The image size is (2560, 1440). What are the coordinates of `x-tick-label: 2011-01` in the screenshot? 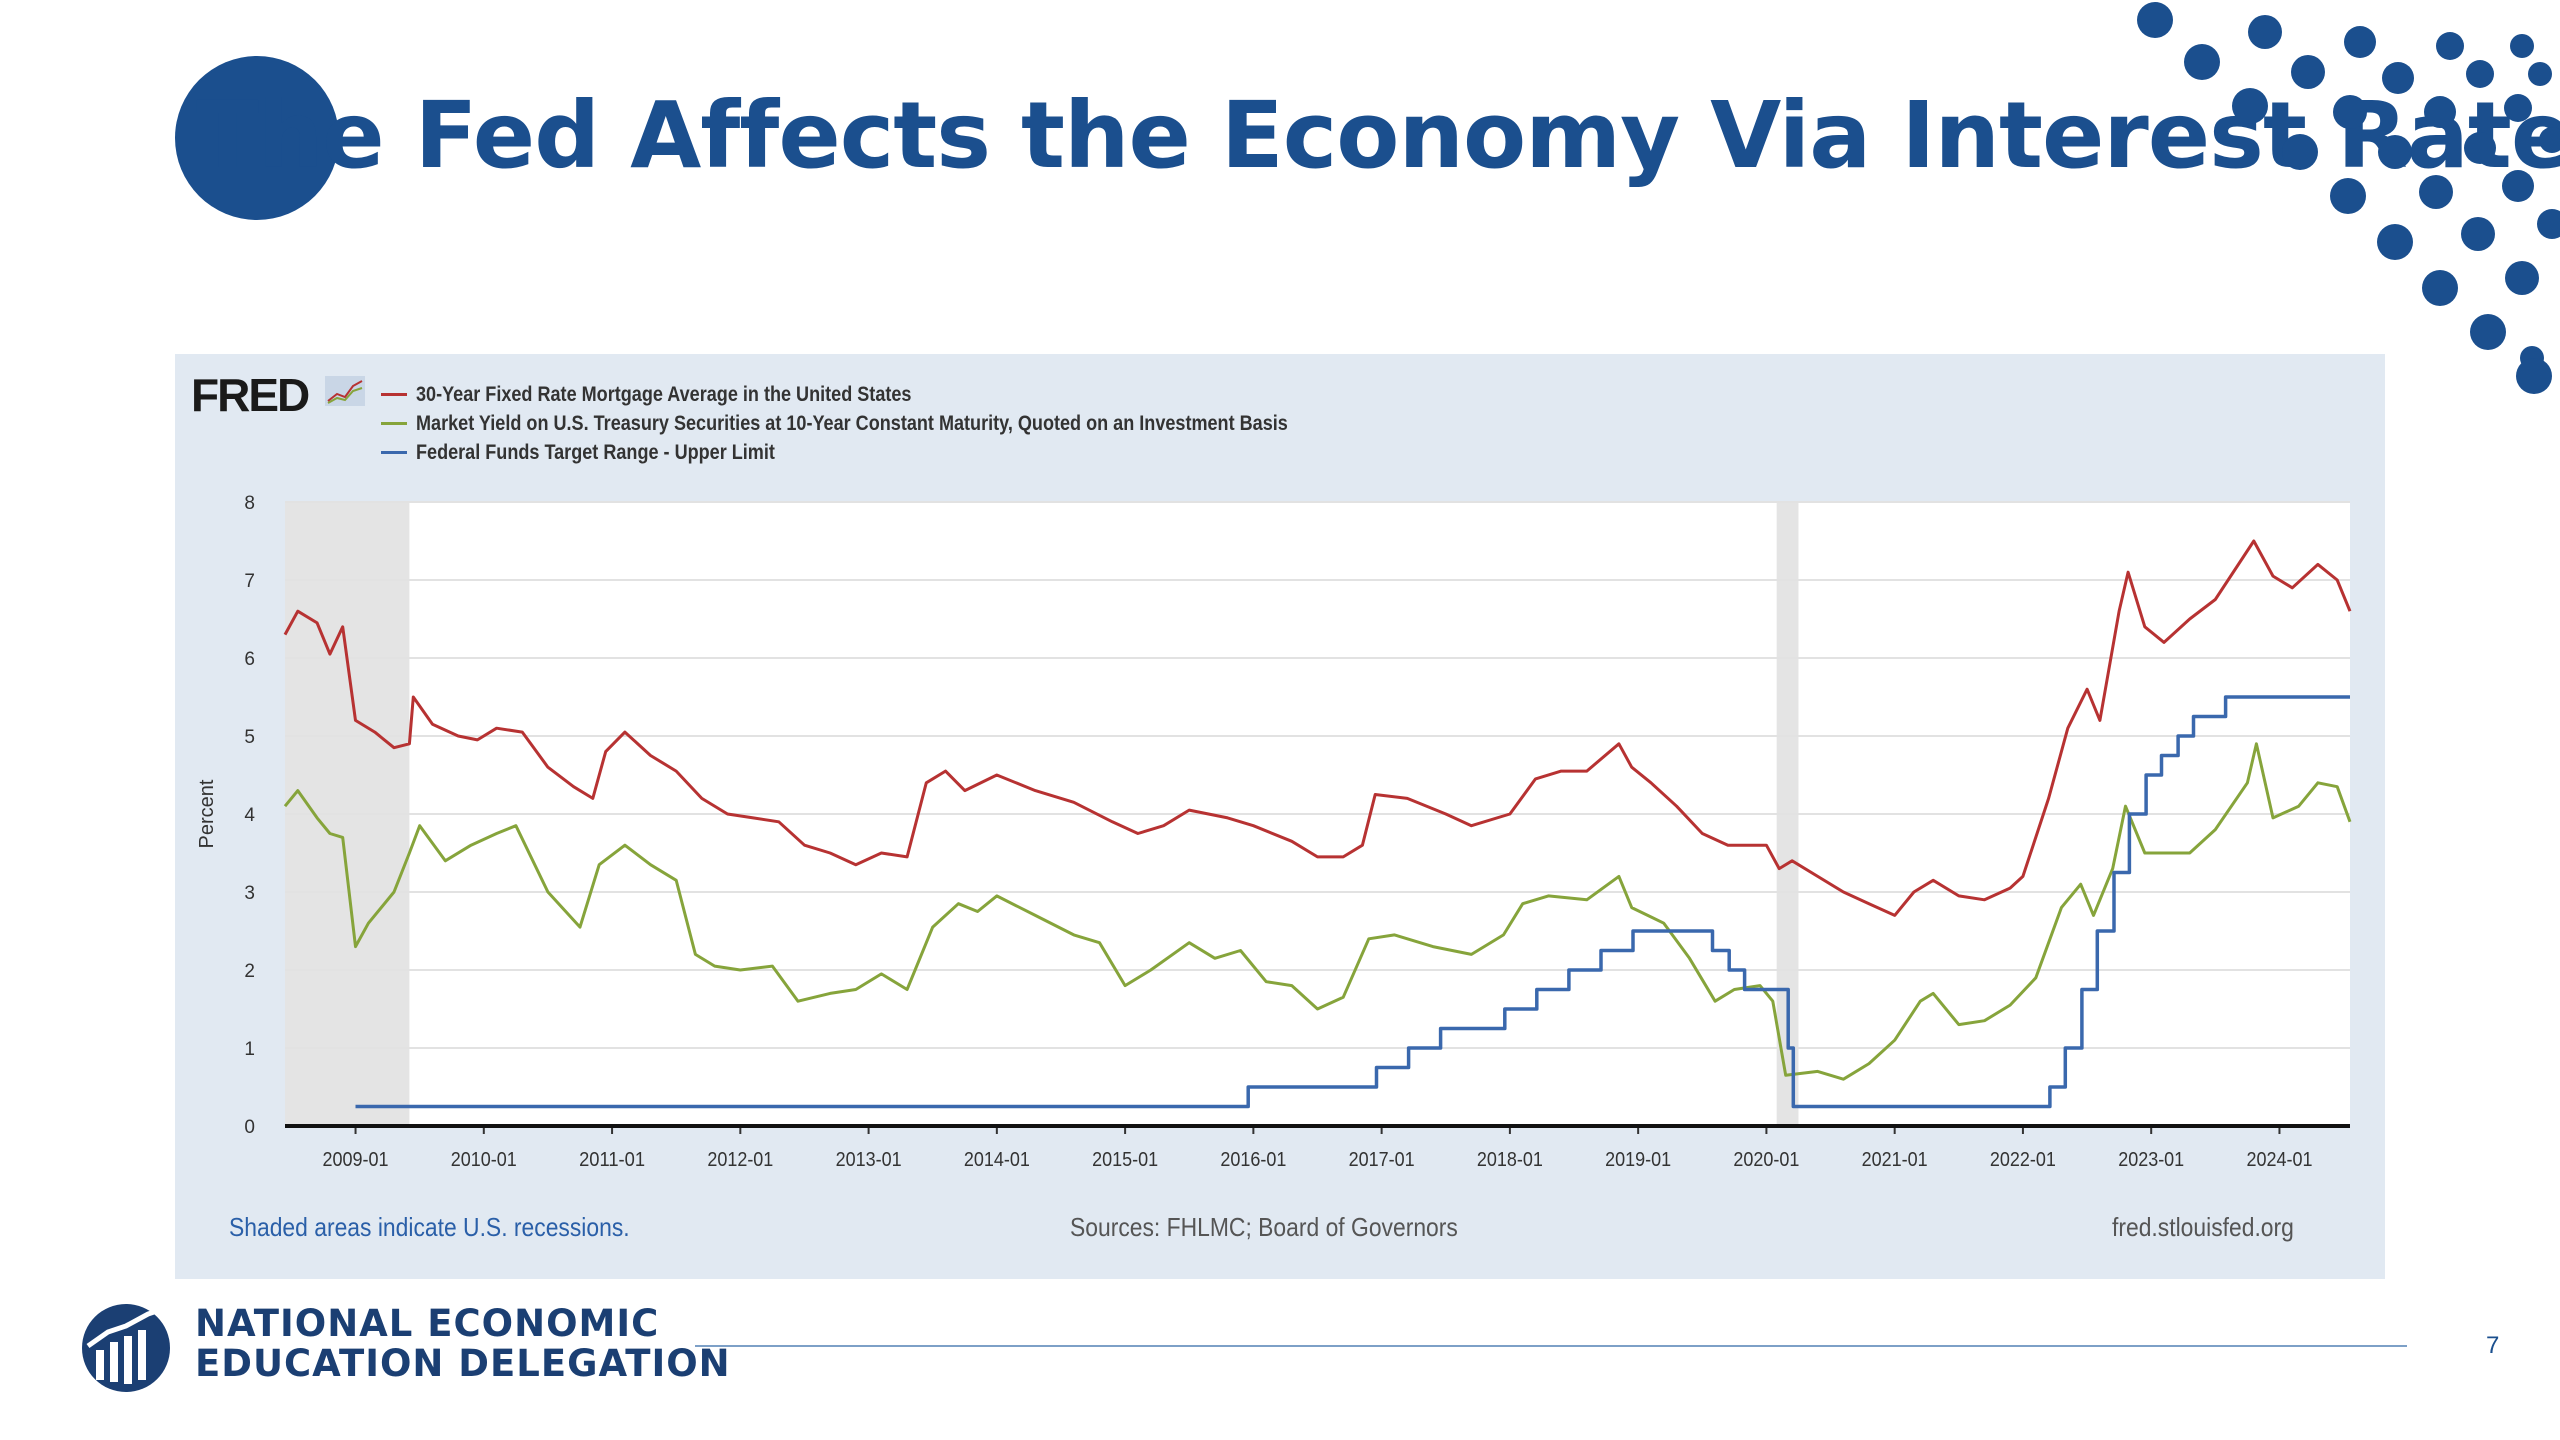 It's located at (612, 1160).